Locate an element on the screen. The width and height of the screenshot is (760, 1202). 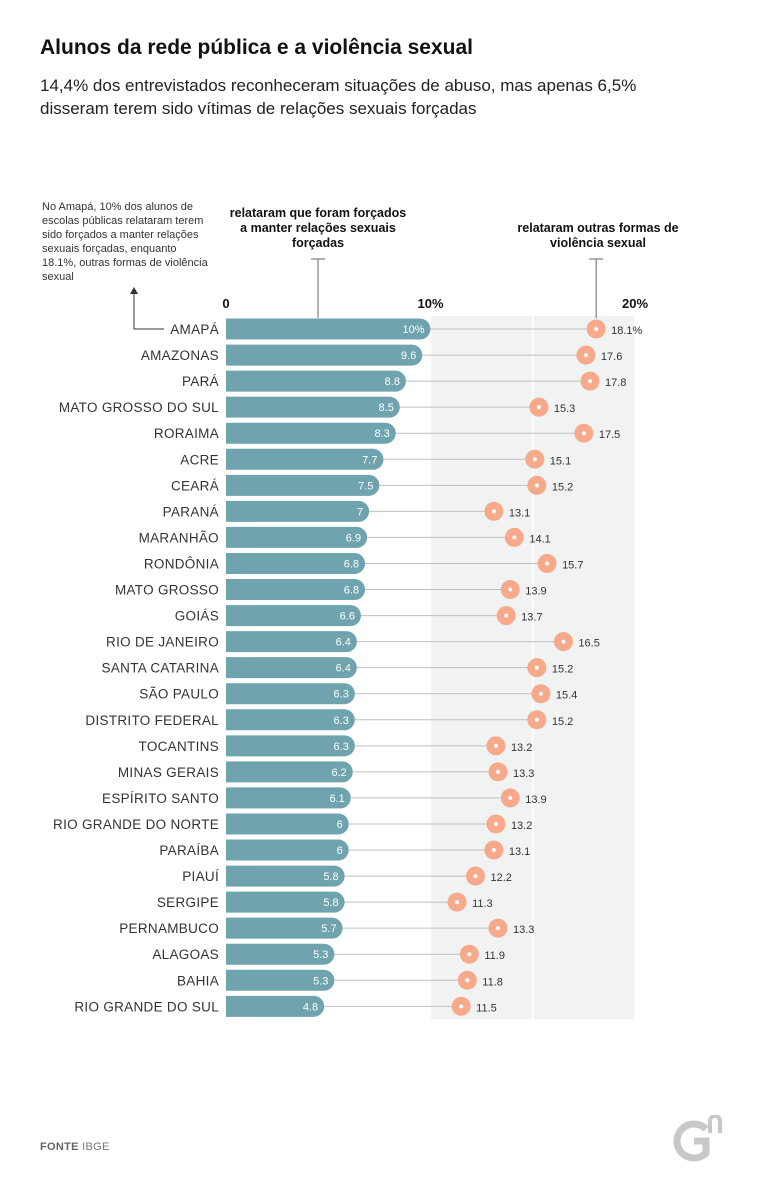
bar-value-label: 6.3 is located at coordinates (341, 747).